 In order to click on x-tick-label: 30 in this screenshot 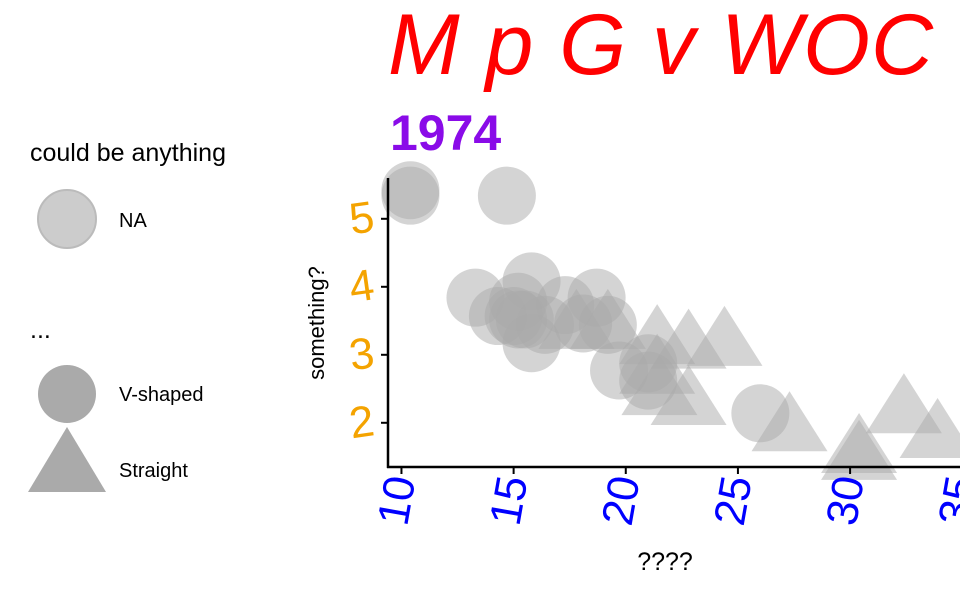, I will do `click(845, 500)`.